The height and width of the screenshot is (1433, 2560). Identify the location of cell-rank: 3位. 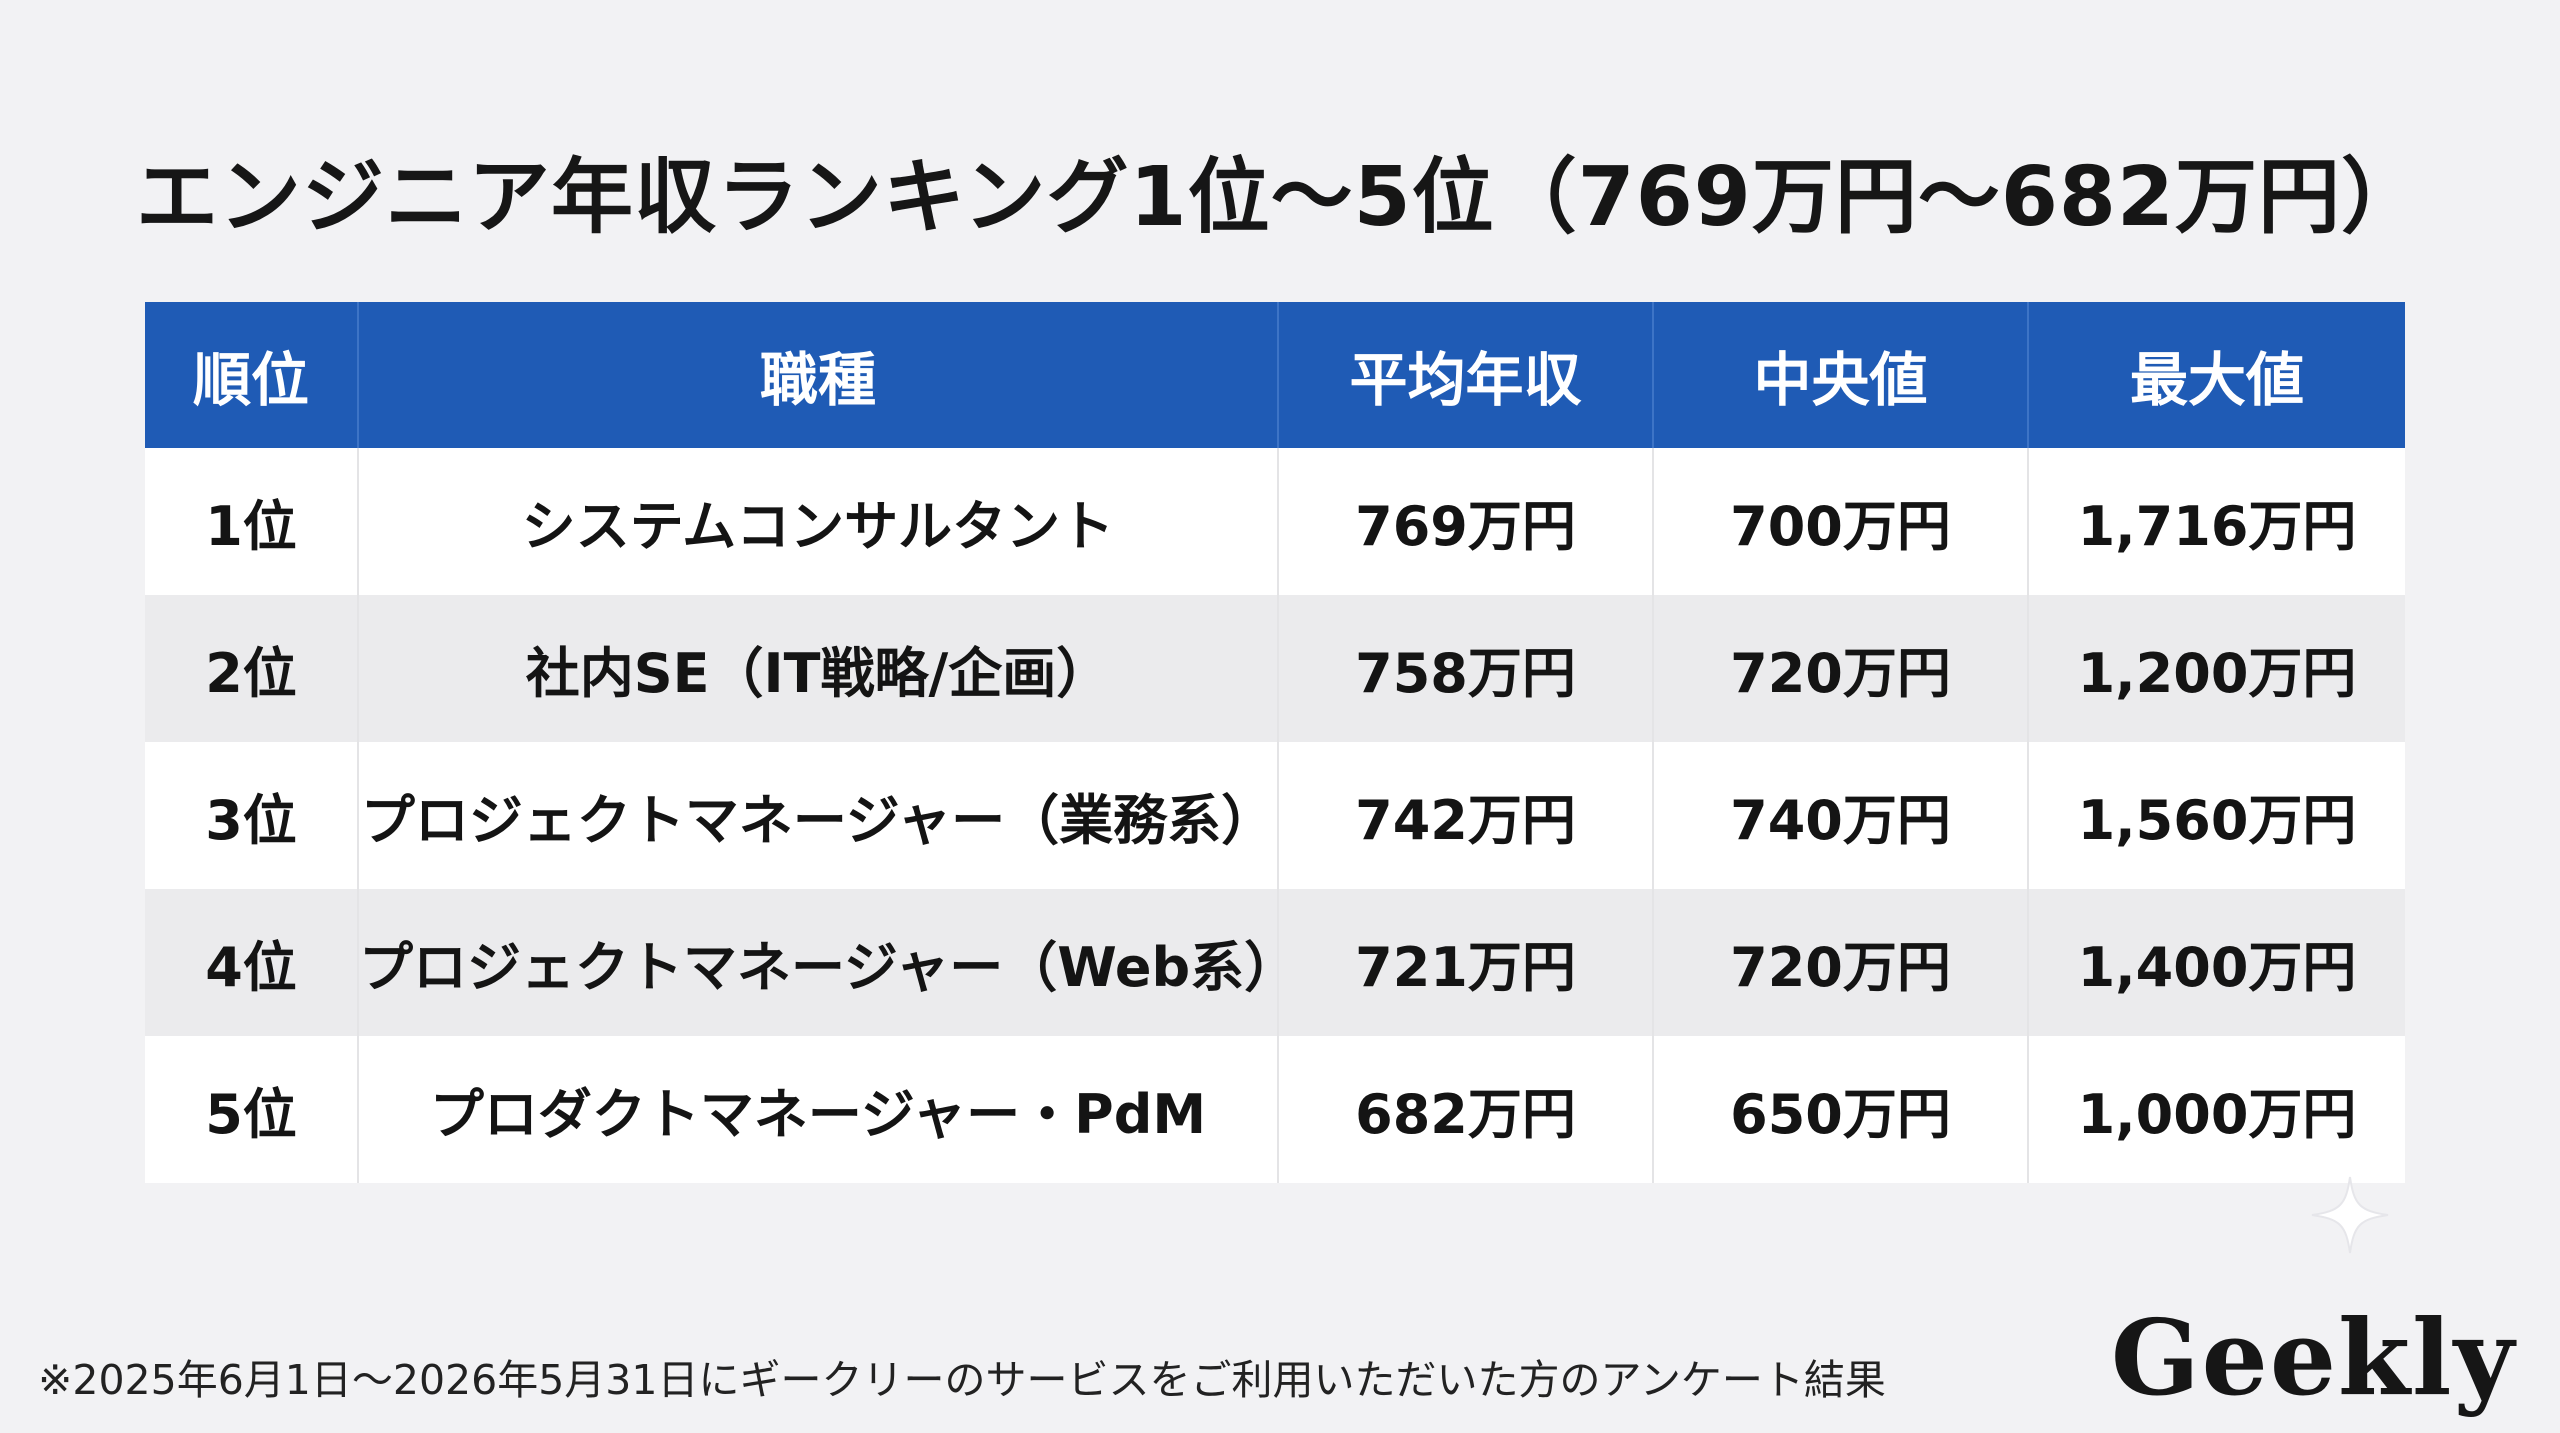
(252, 815).